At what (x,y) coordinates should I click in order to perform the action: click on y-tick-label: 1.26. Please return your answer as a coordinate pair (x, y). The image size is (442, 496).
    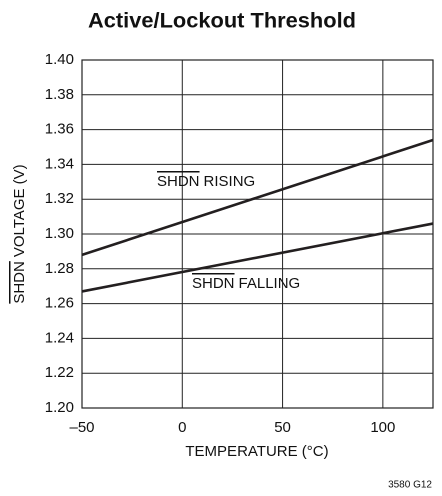
    Looking at the image, I should click on (59, 303).